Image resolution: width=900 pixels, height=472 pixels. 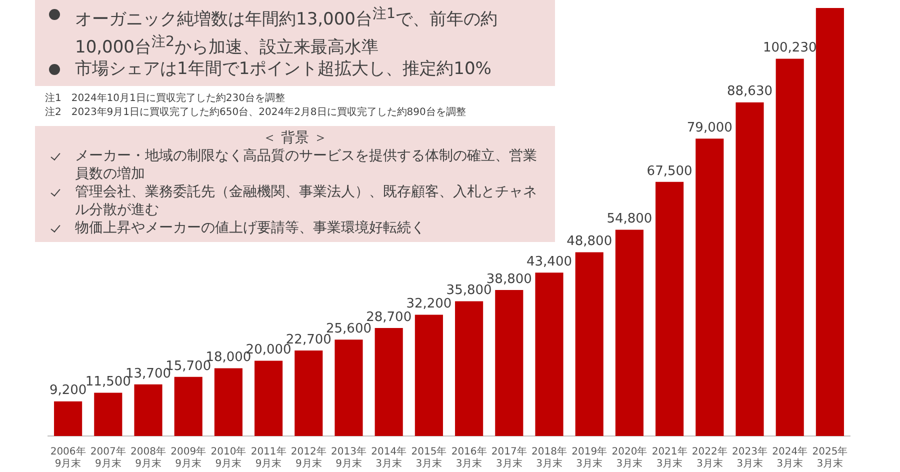 I want to click on data-label: 35,800, so click(x=469, y=290).